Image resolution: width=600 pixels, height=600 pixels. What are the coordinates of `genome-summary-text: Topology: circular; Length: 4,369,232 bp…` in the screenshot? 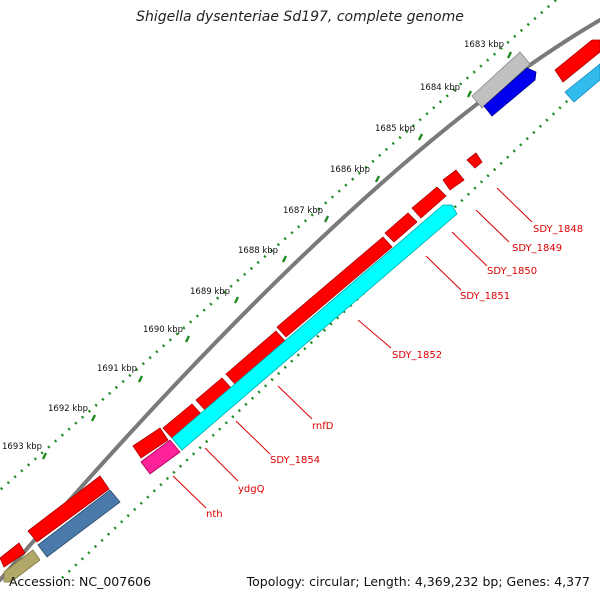 It's located at (418, 581).